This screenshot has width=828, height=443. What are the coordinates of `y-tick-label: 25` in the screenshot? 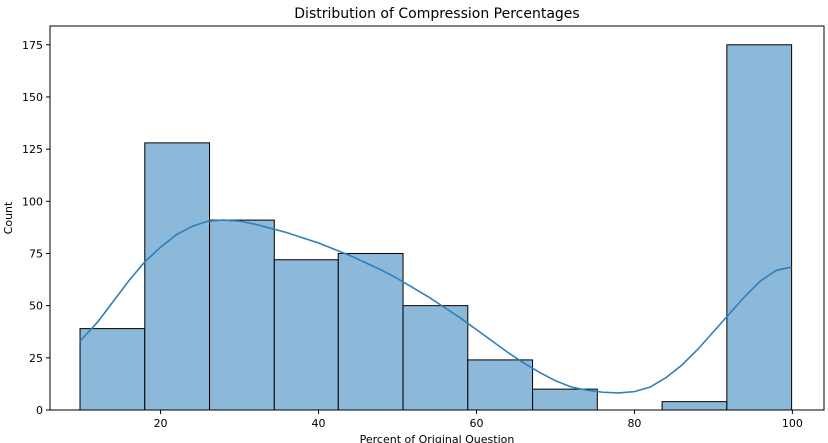 It's located at (36, 358).